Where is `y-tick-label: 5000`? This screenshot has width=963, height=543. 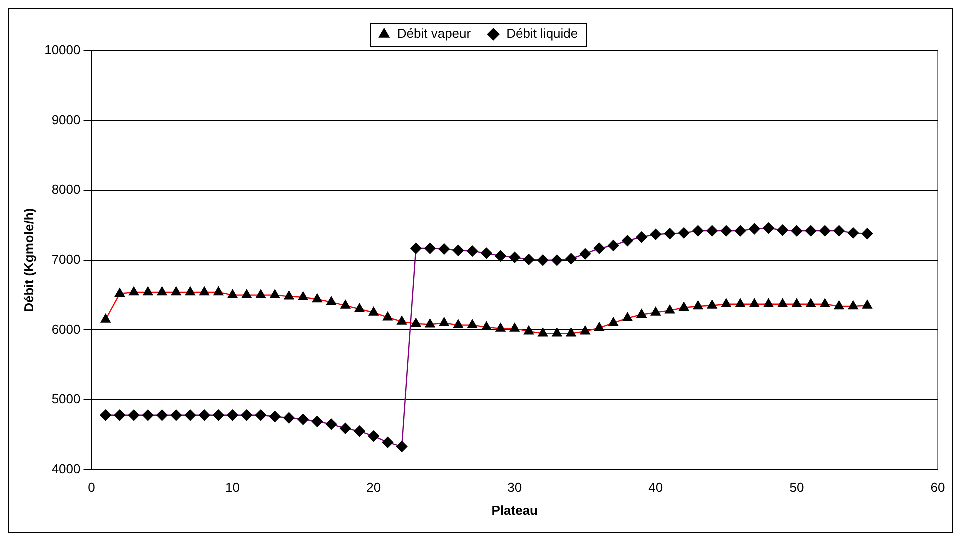 y-tick-label: 5000 is located at coordinates (66, 399).